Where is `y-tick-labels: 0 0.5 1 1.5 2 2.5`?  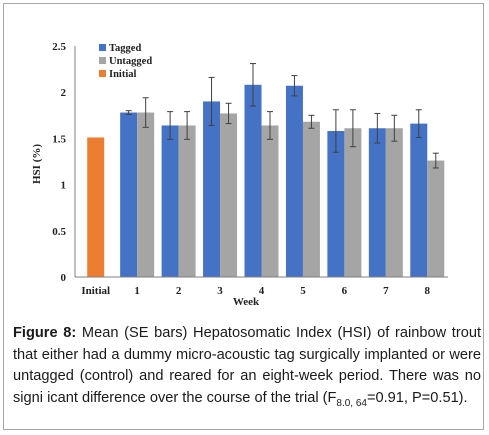 y-tick-labels: 0 0.5 1 1.5 2 2.5 is located at coordinates (59, 162).